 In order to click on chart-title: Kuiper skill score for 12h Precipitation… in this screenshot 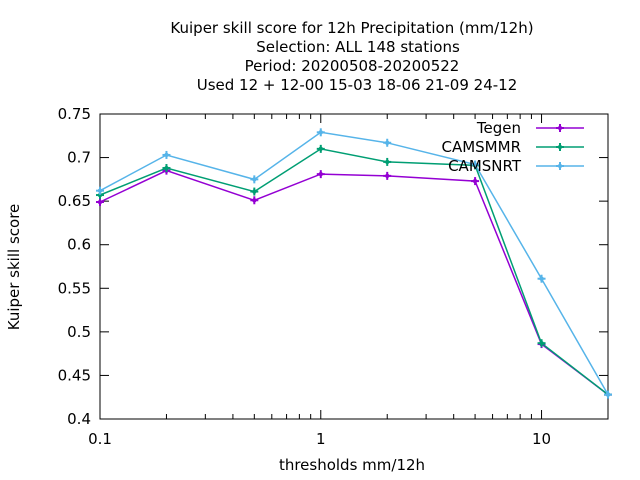, I will do `click(351, 56)`.